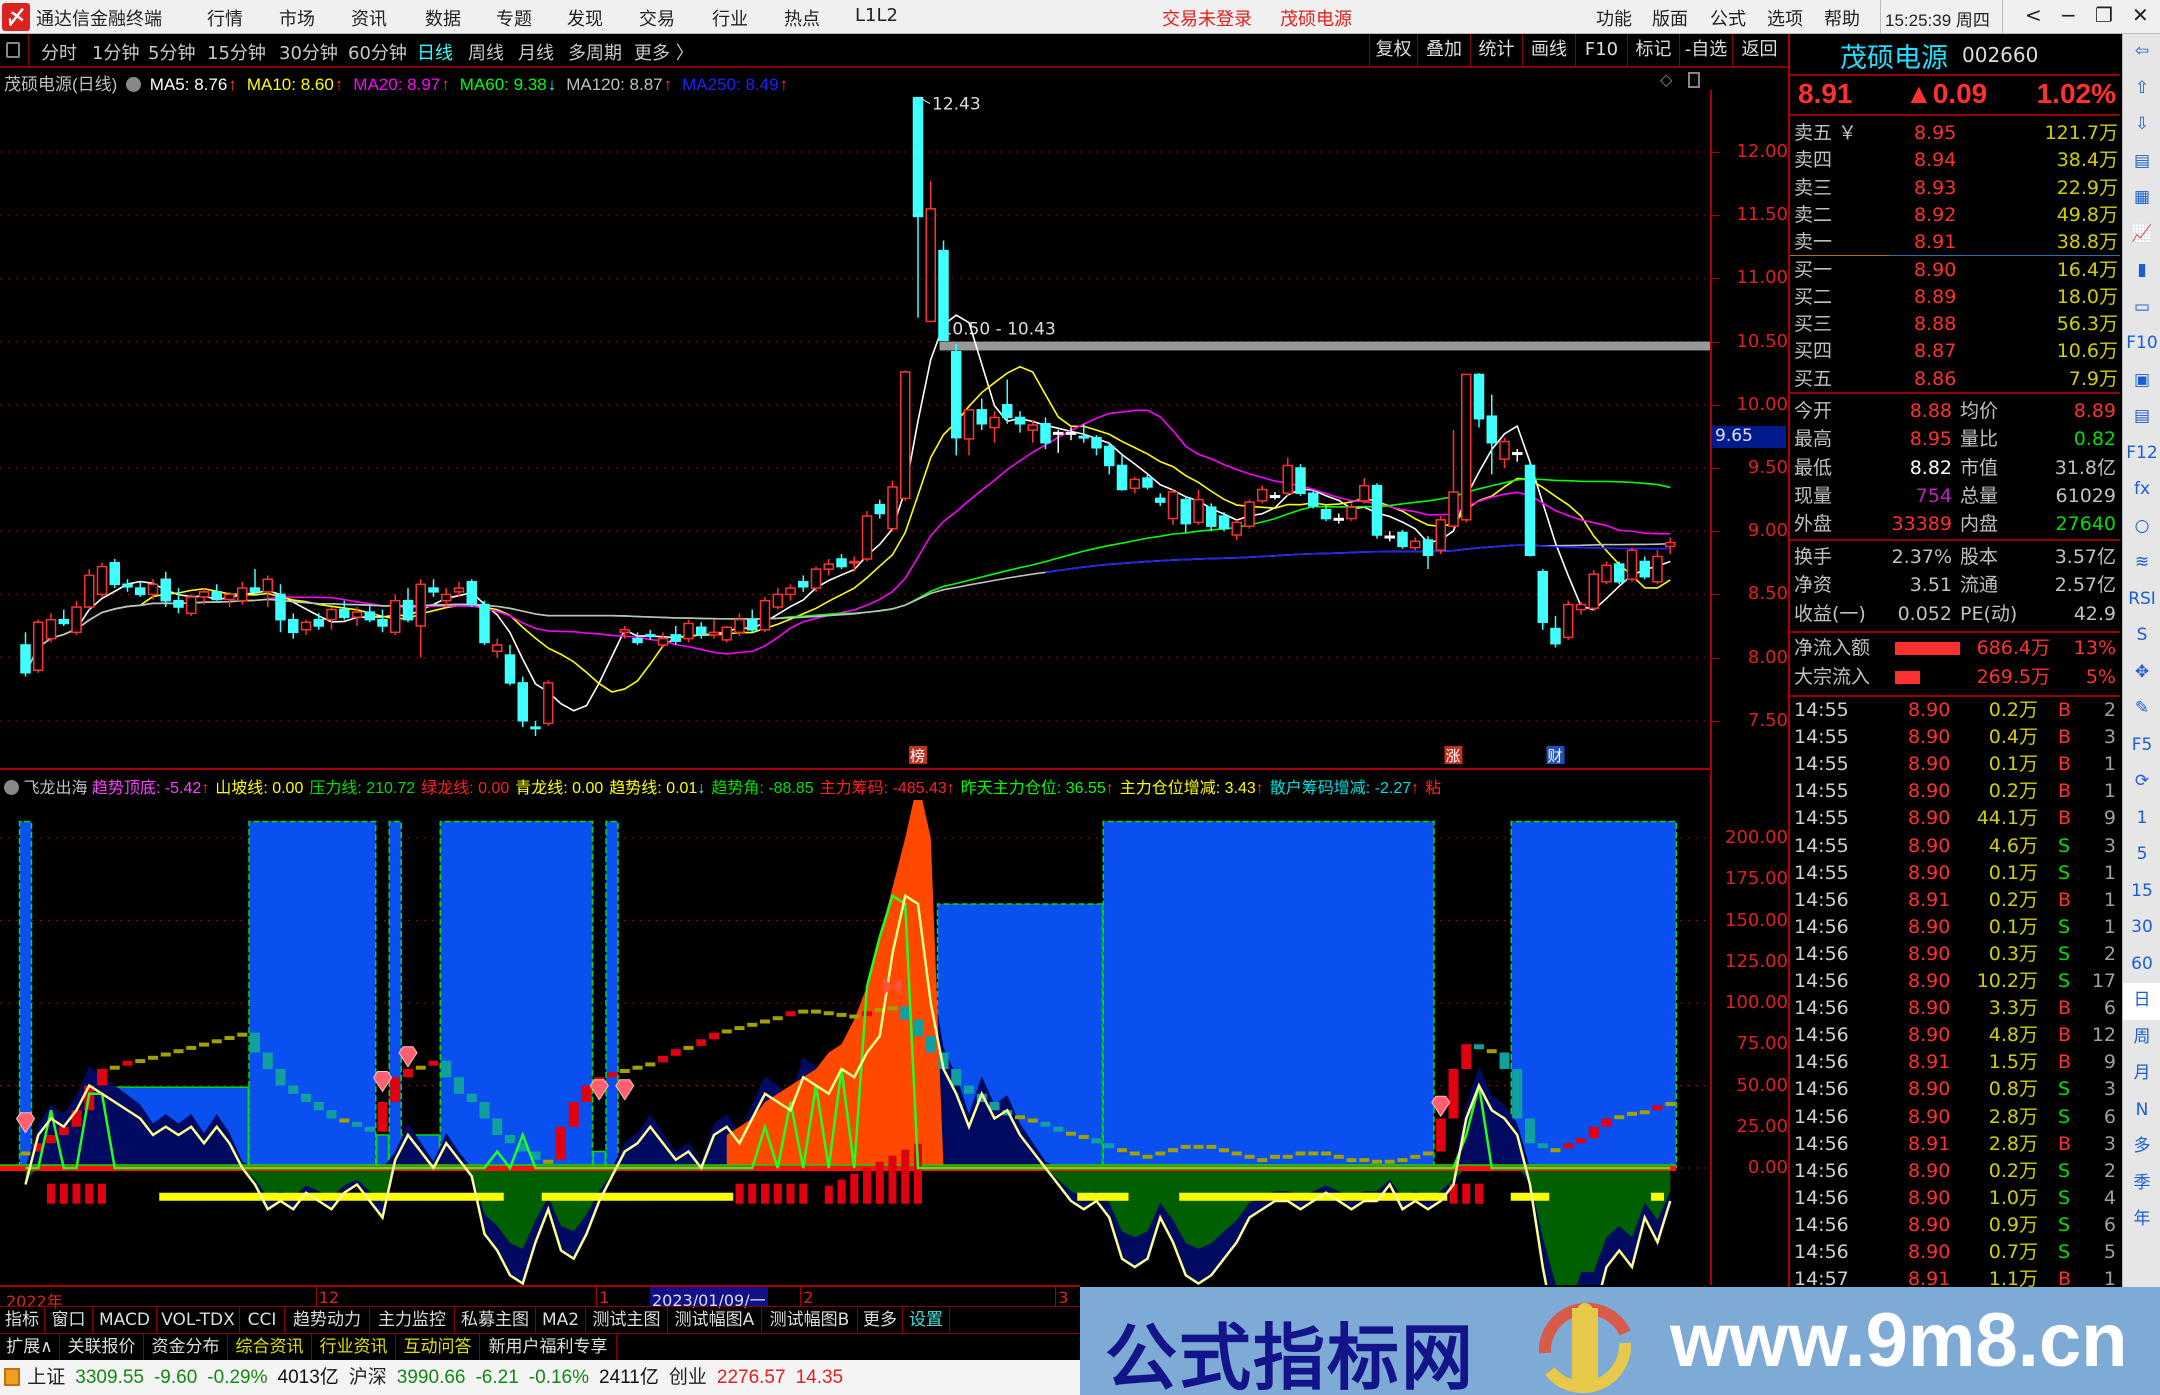 The image size is (2160, 1395). Describe the element at coordinates (2033, 15) in the screenshot. I see `back-button: <` at that location.